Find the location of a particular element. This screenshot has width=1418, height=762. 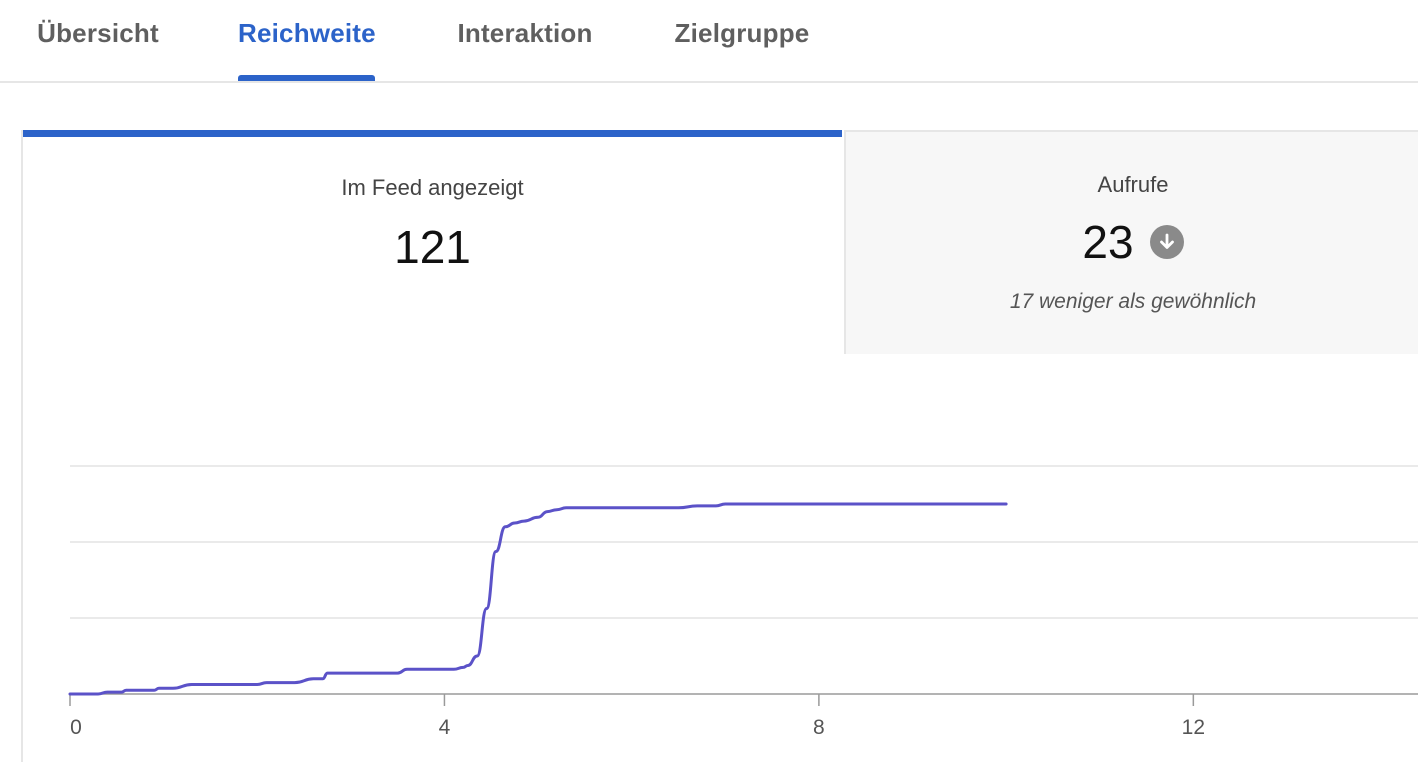

x-tick-label: 8 is located at coordinates (819, 727).